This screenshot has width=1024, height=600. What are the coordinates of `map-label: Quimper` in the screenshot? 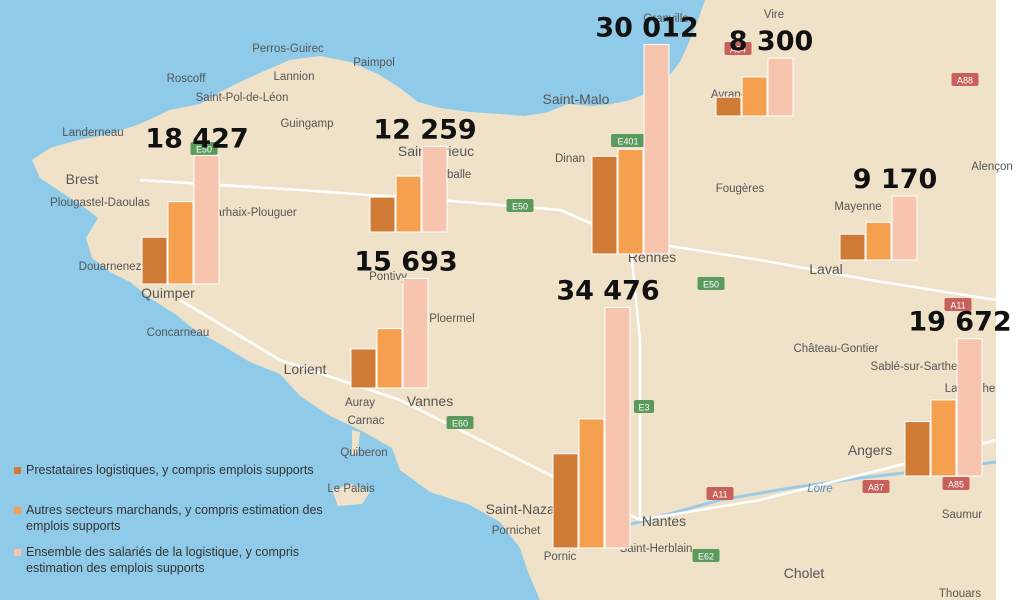 It's located at (168, 293).